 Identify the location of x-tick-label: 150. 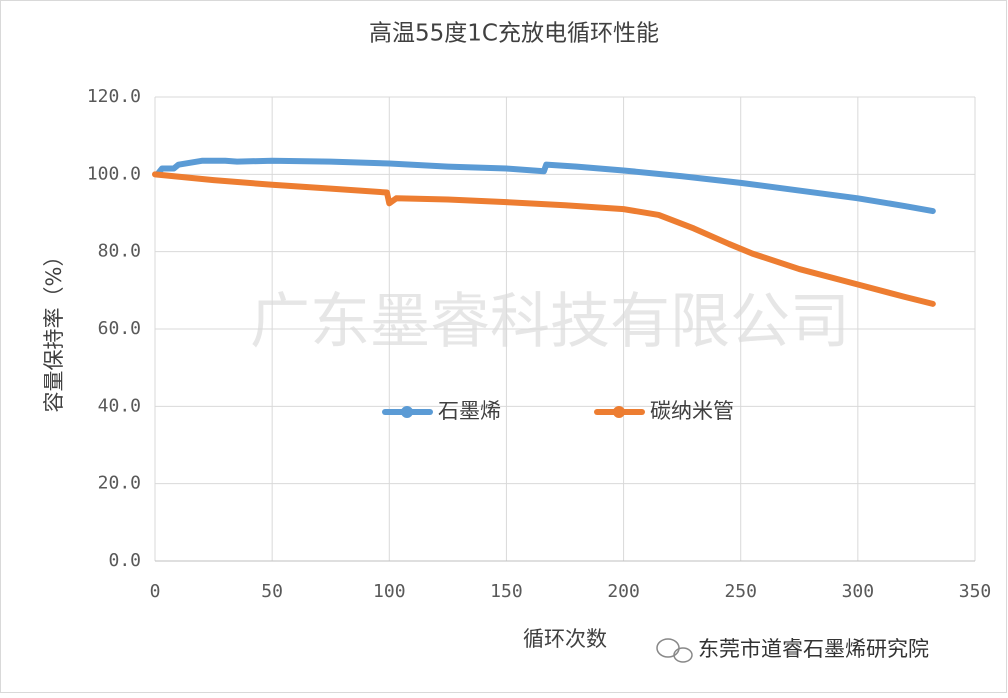
(506, 591).